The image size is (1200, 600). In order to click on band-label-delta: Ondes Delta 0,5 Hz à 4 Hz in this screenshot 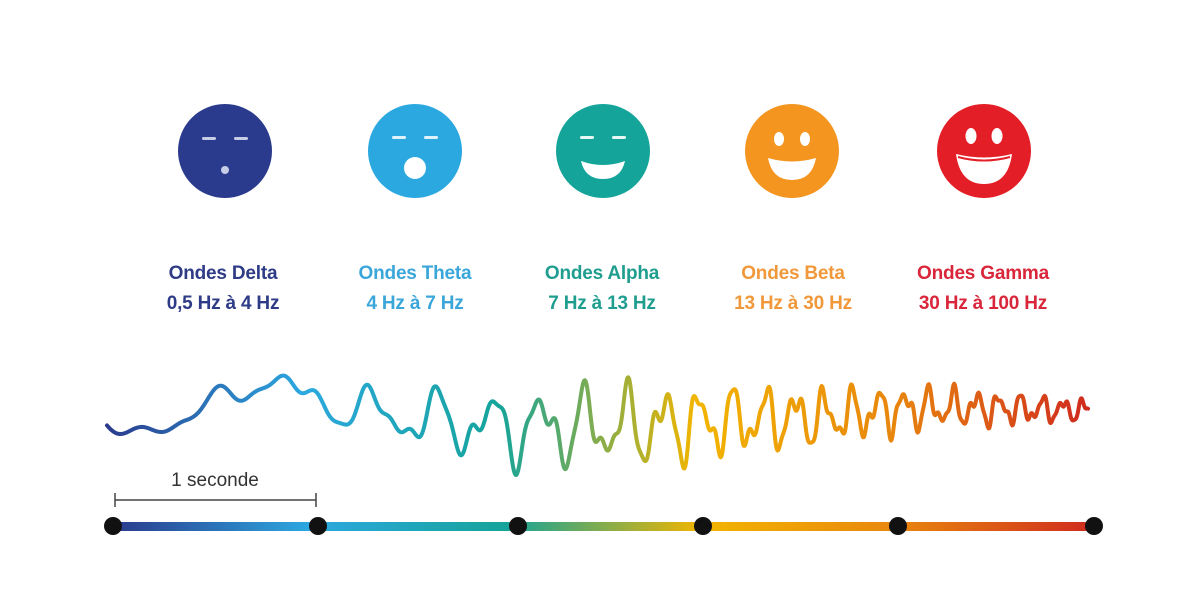, I will do `click(223, 289)`.